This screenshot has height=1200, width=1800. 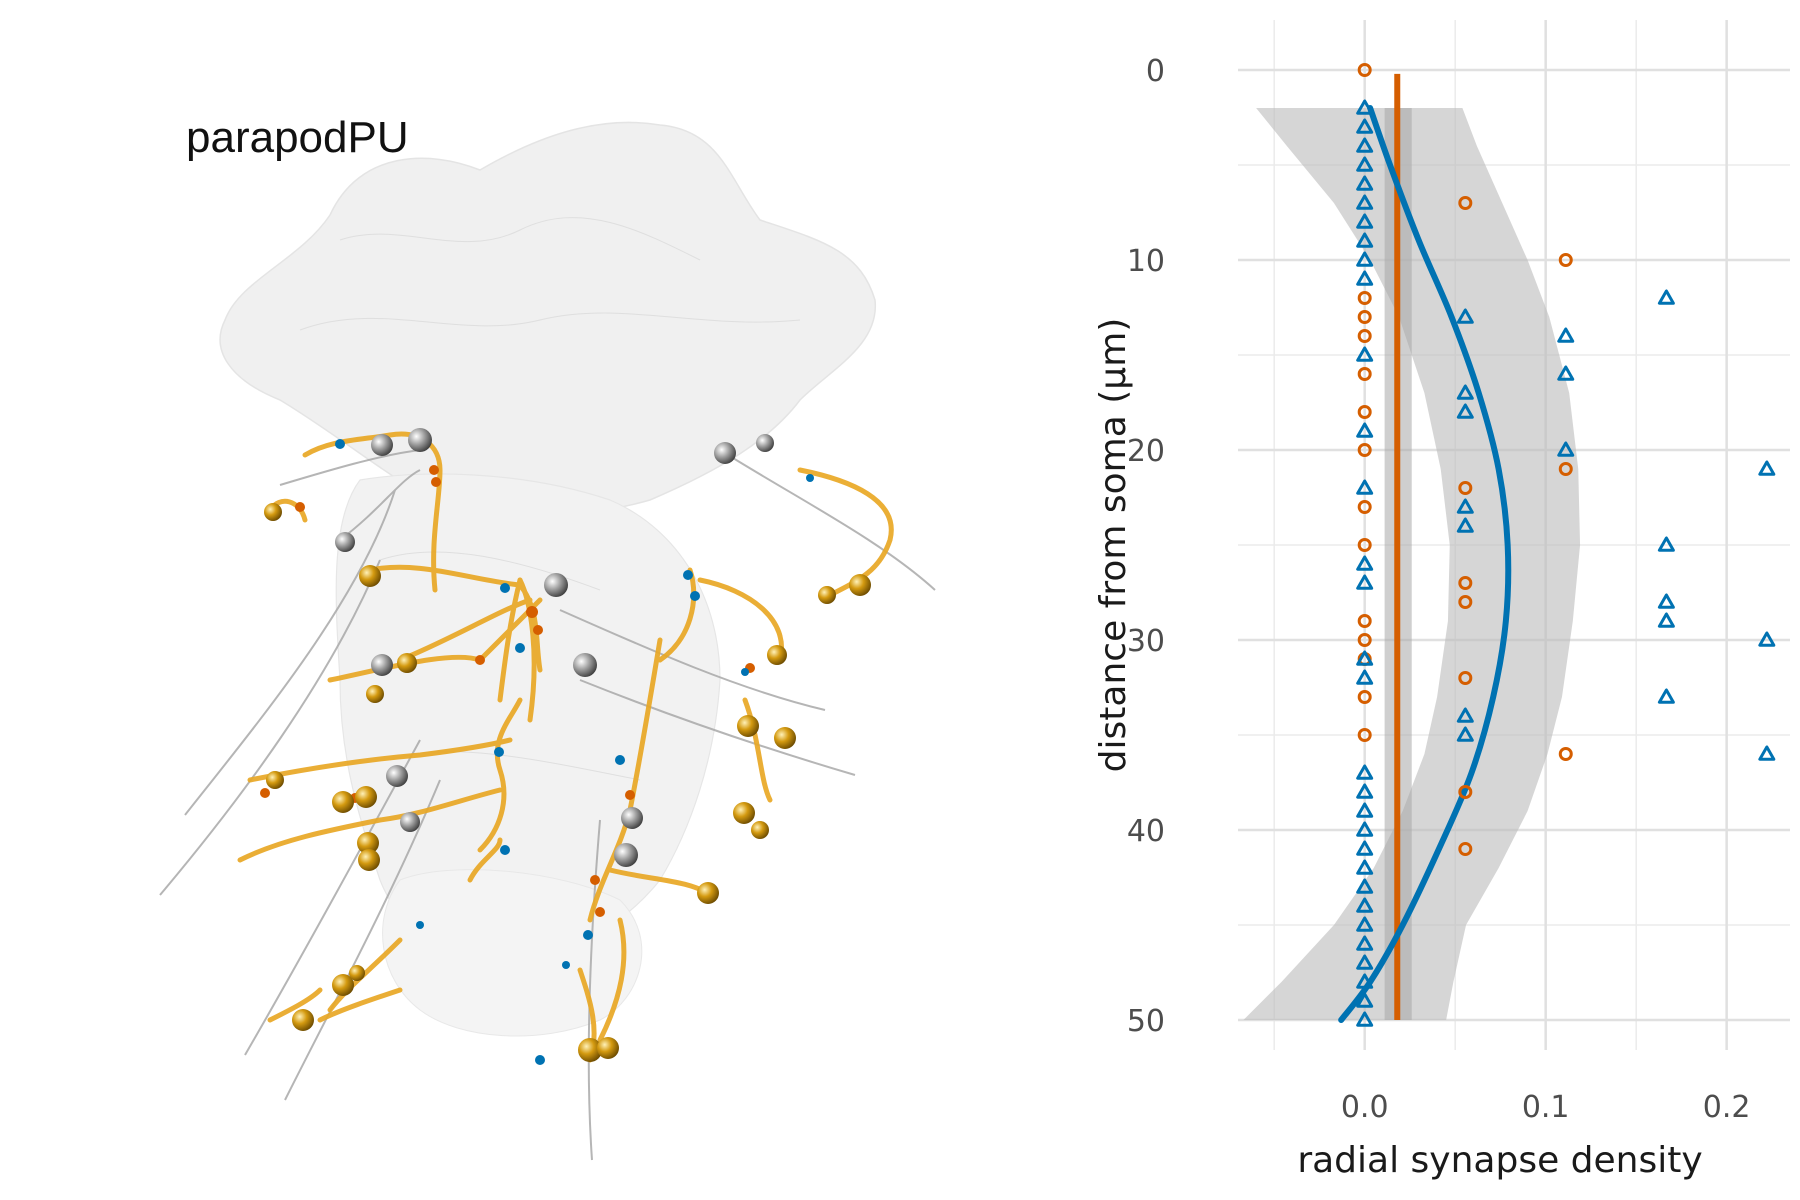 What do you see at coordinates (1146, 1021) in the screenshot?
I see `y-tick-label: 50` at bounding box center [1146, 1021].